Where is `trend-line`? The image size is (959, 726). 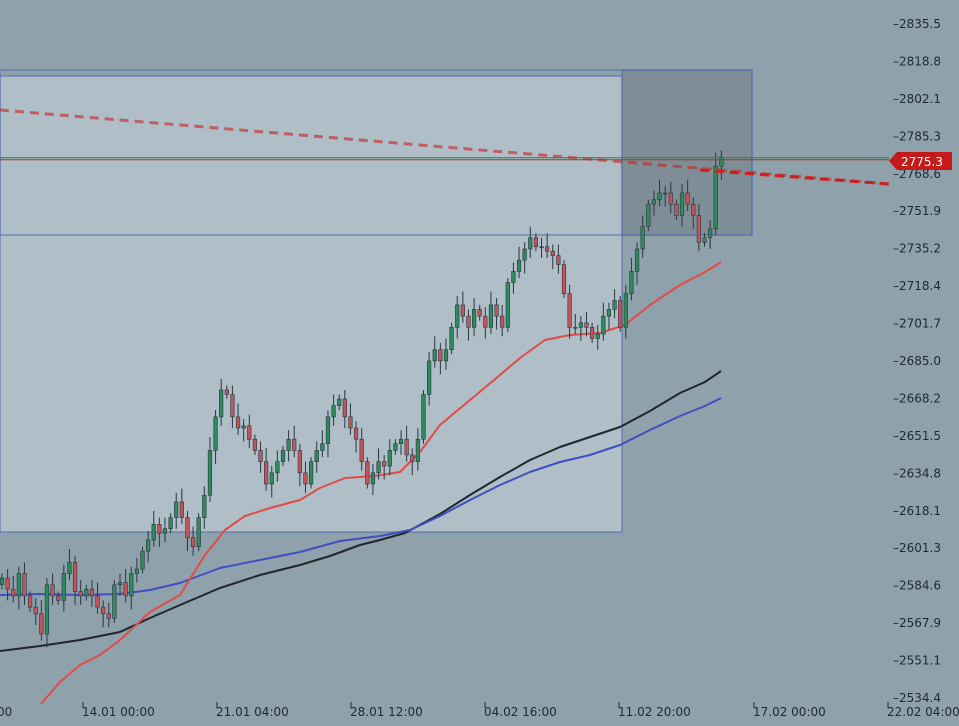 trend-line is located at coordinates (445, 147).